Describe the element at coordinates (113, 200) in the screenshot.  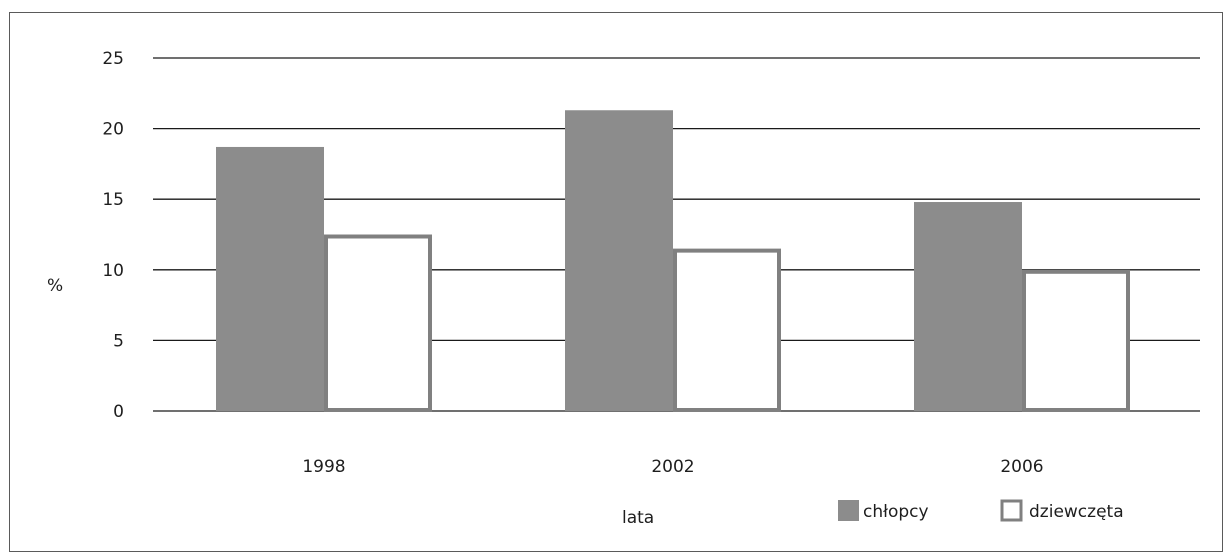
I see `y-tick-label: 15` at that location.